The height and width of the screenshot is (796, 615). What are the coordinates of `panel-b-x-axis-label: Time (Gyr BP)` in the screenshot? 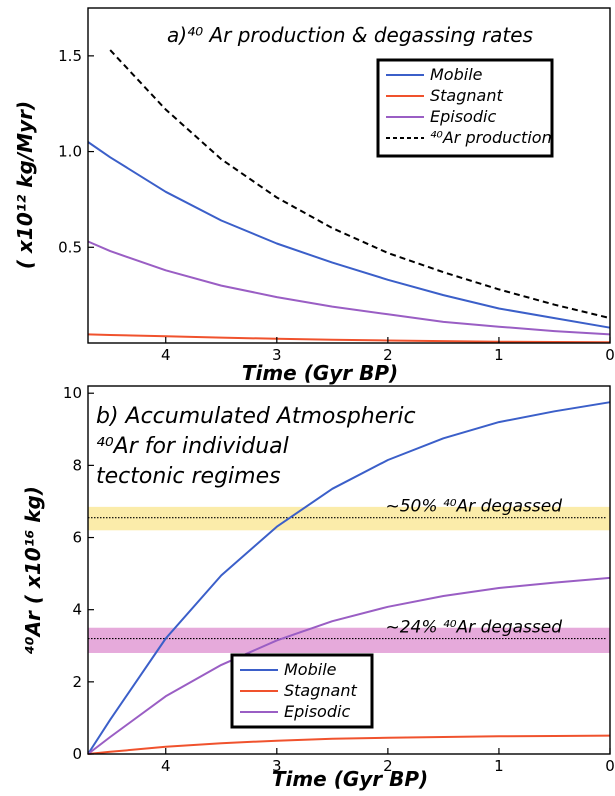 It's located at (350, 779).